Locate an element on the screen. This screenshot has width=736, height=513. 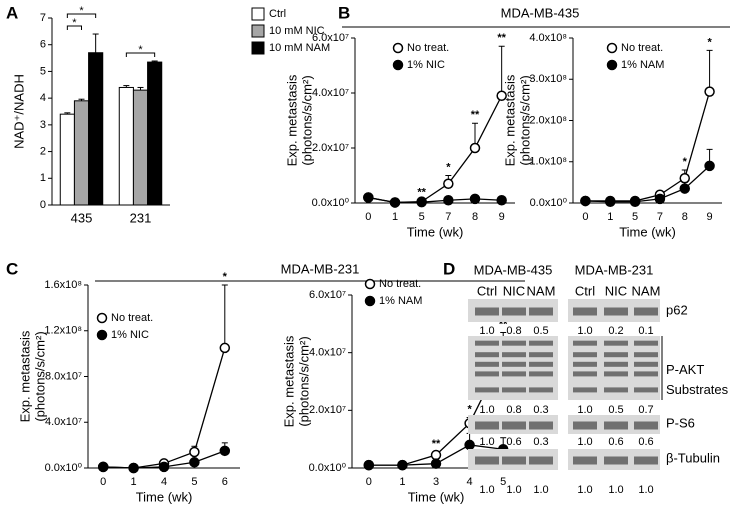
bracket is located at coordinates (74, 28).